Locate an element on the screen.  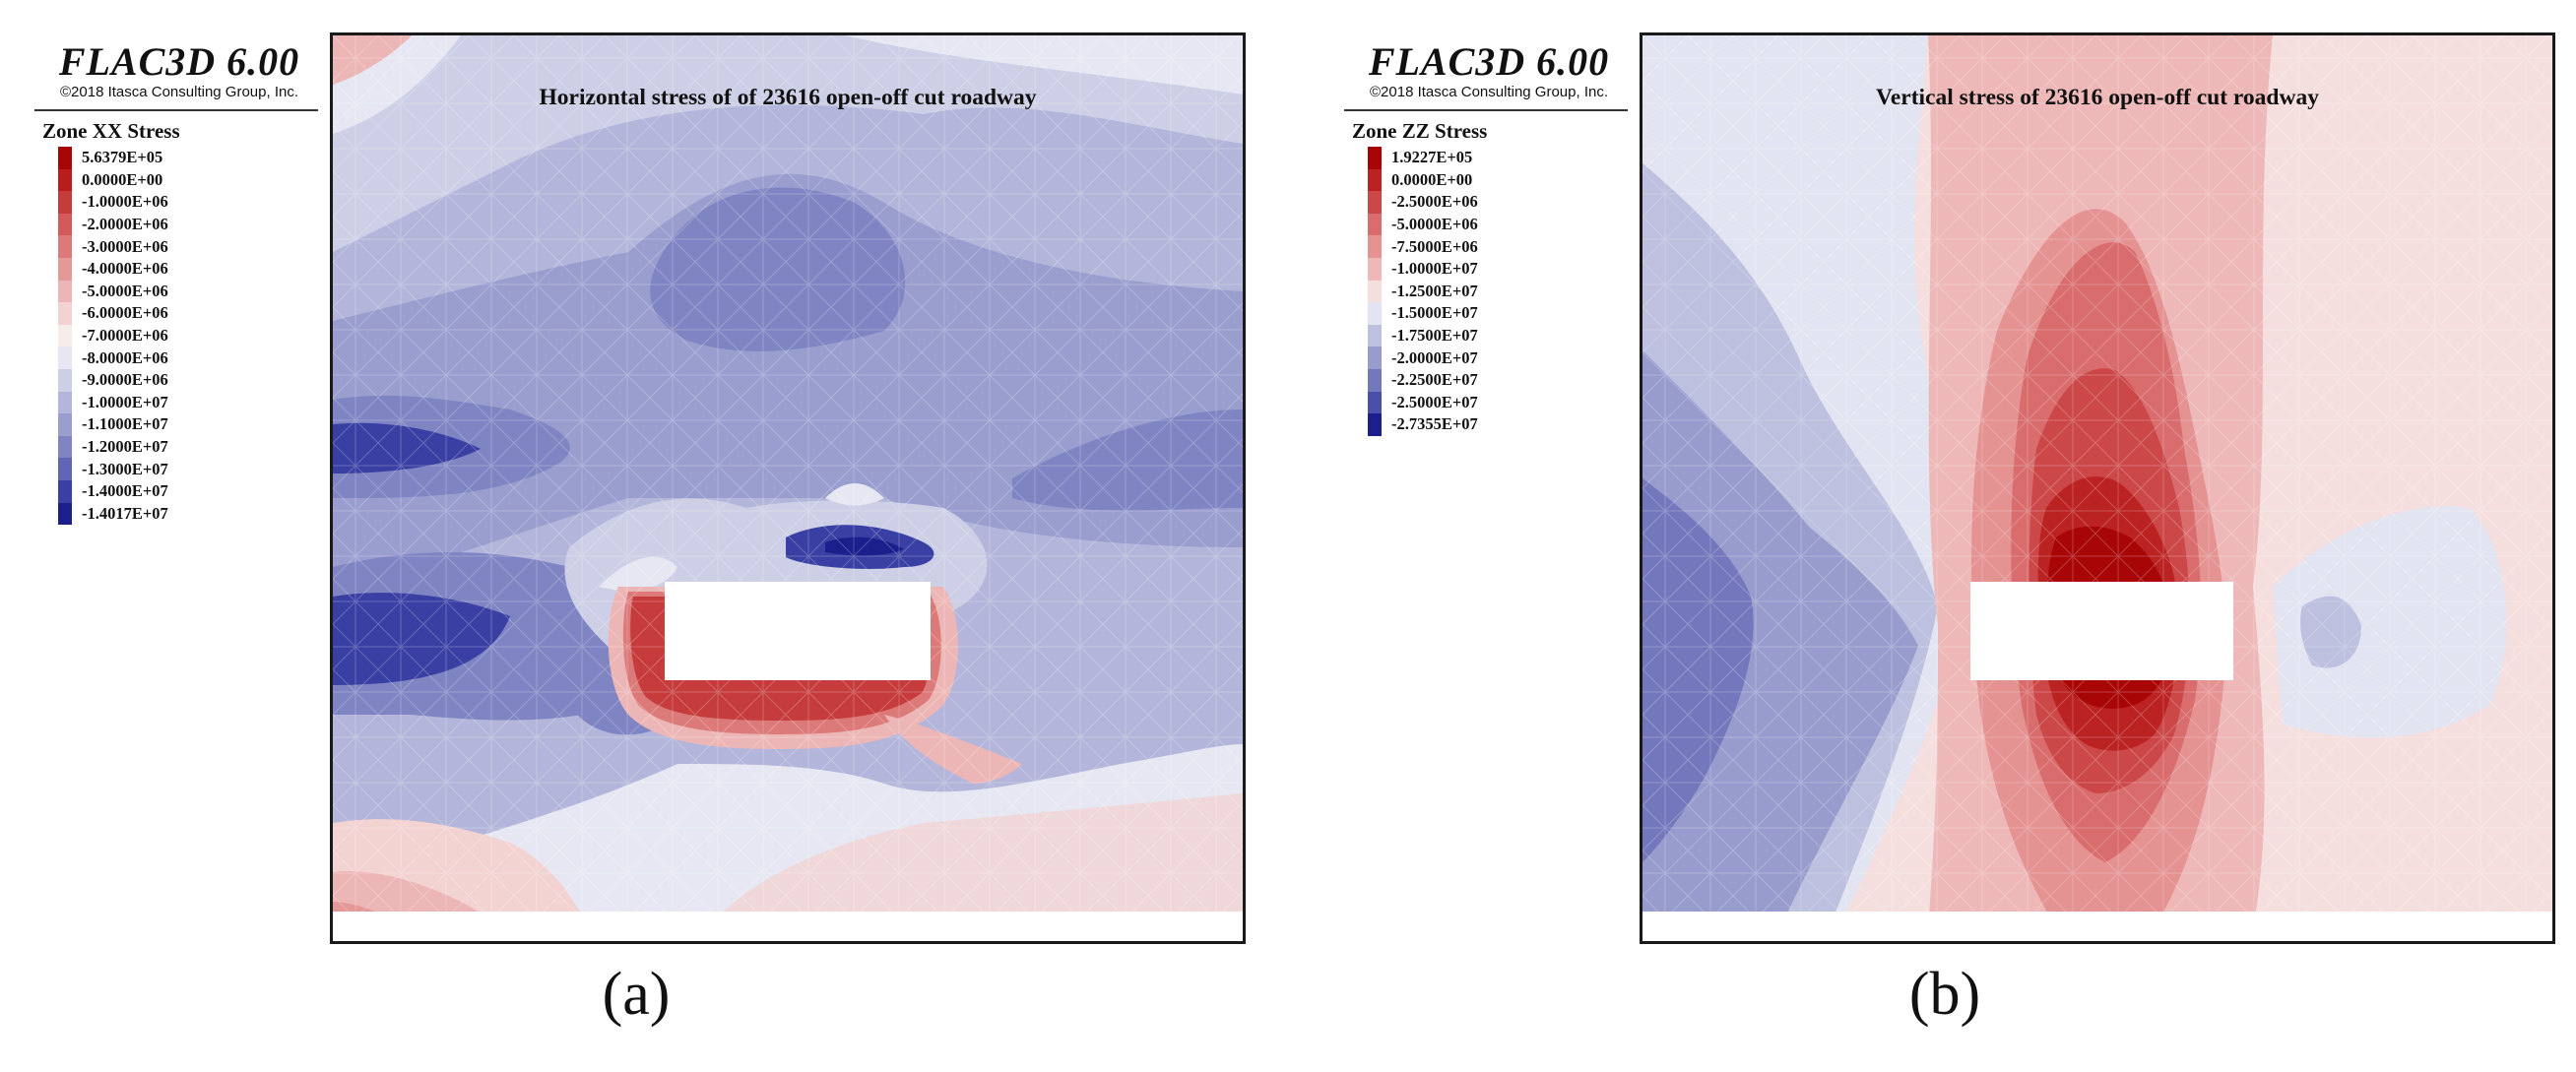
legend-entry: -1.3000E+07 is located at coordinates (113, 469).